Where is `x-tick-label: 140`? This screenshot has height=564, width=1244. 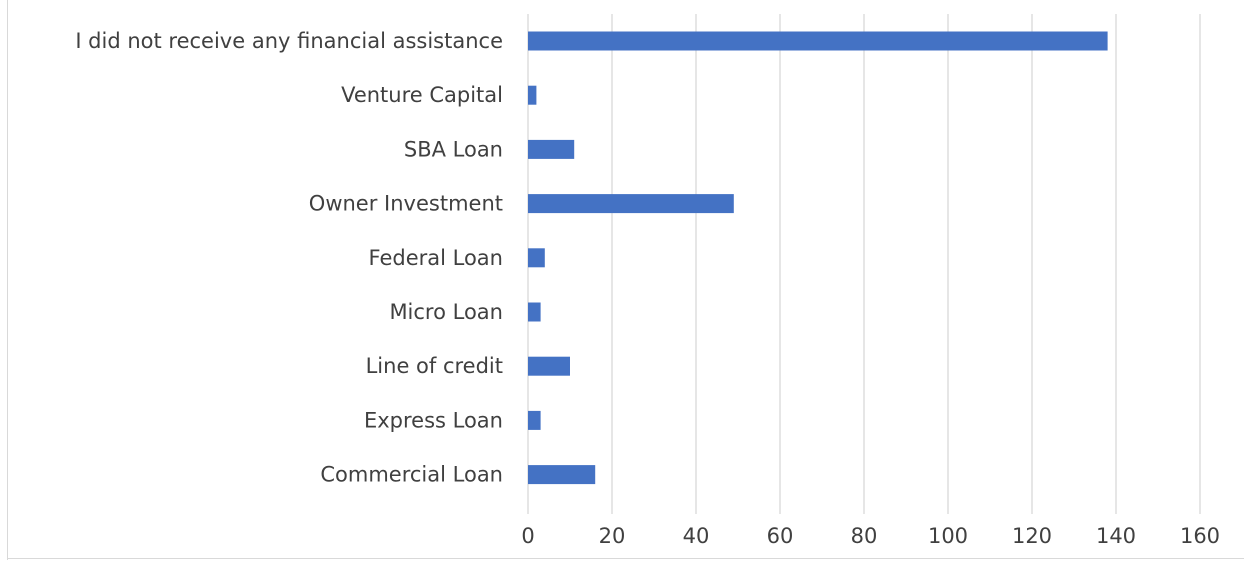
x-tick-label: 140 is located at coordinates (1116, 536).